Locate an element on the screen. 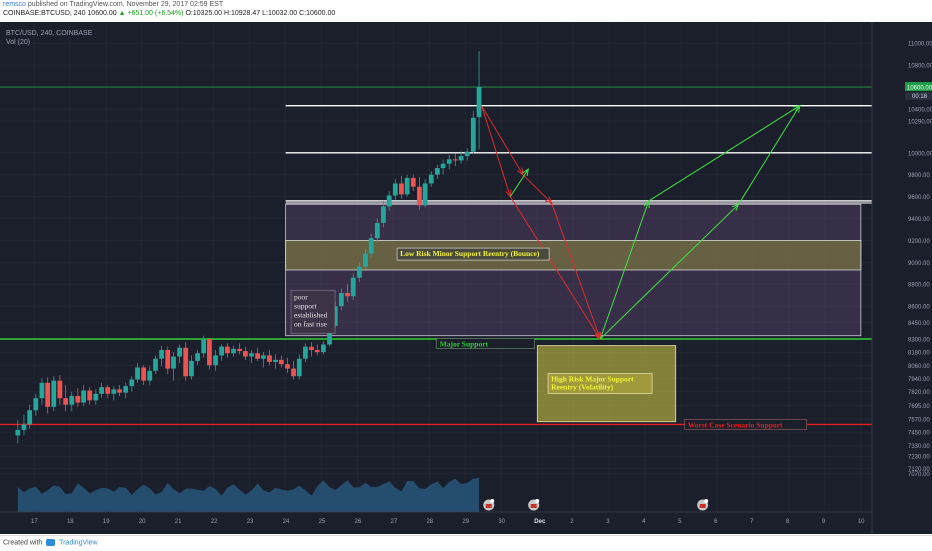 This screenshot has width=932, height=551. price-tick-label: 9800.00 is located at coordinates (919, 176).